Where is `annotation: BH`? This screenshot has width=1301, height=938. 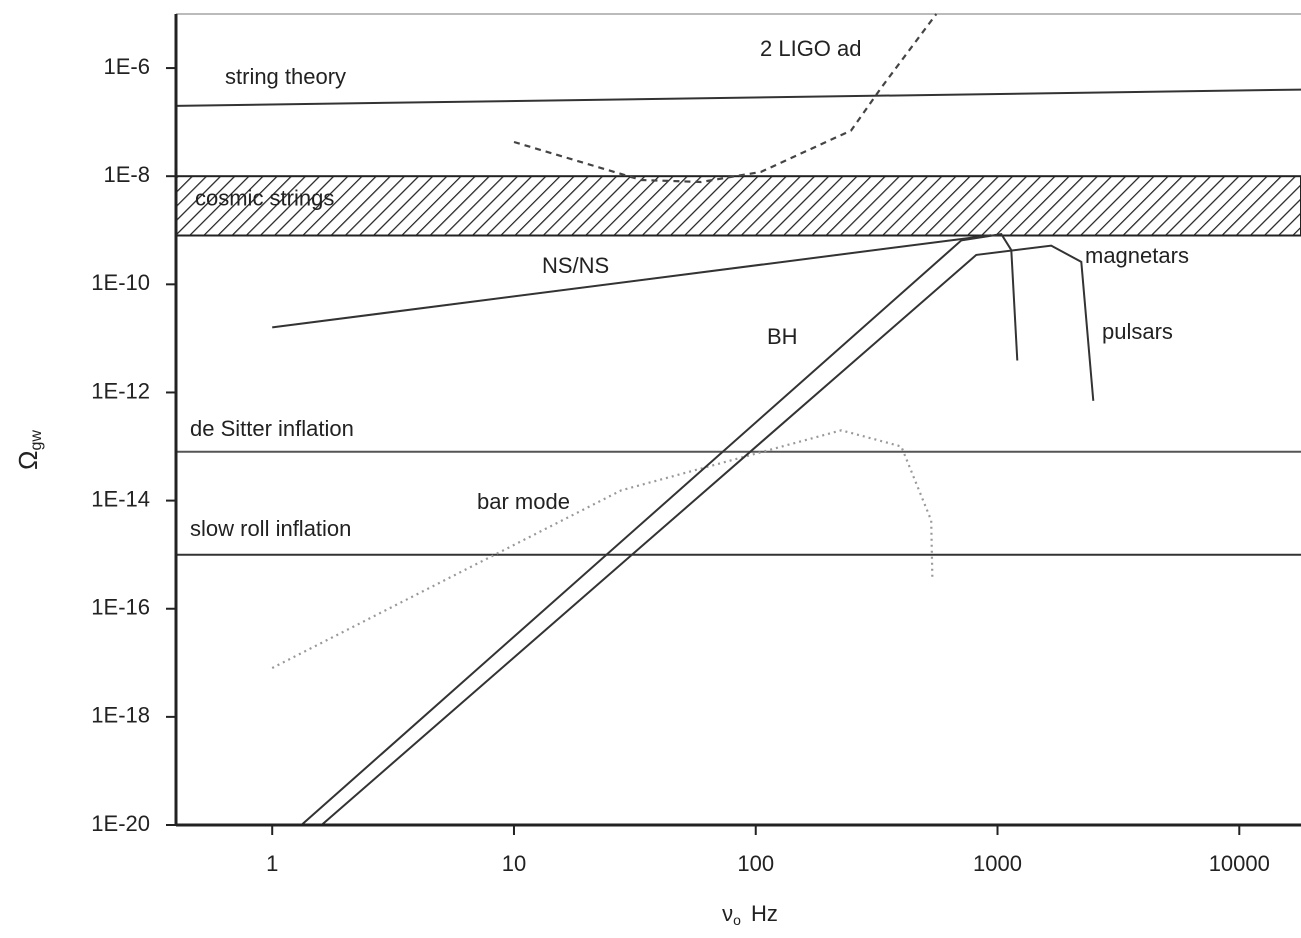
annotation: BH is located at coordinates (782, 336).